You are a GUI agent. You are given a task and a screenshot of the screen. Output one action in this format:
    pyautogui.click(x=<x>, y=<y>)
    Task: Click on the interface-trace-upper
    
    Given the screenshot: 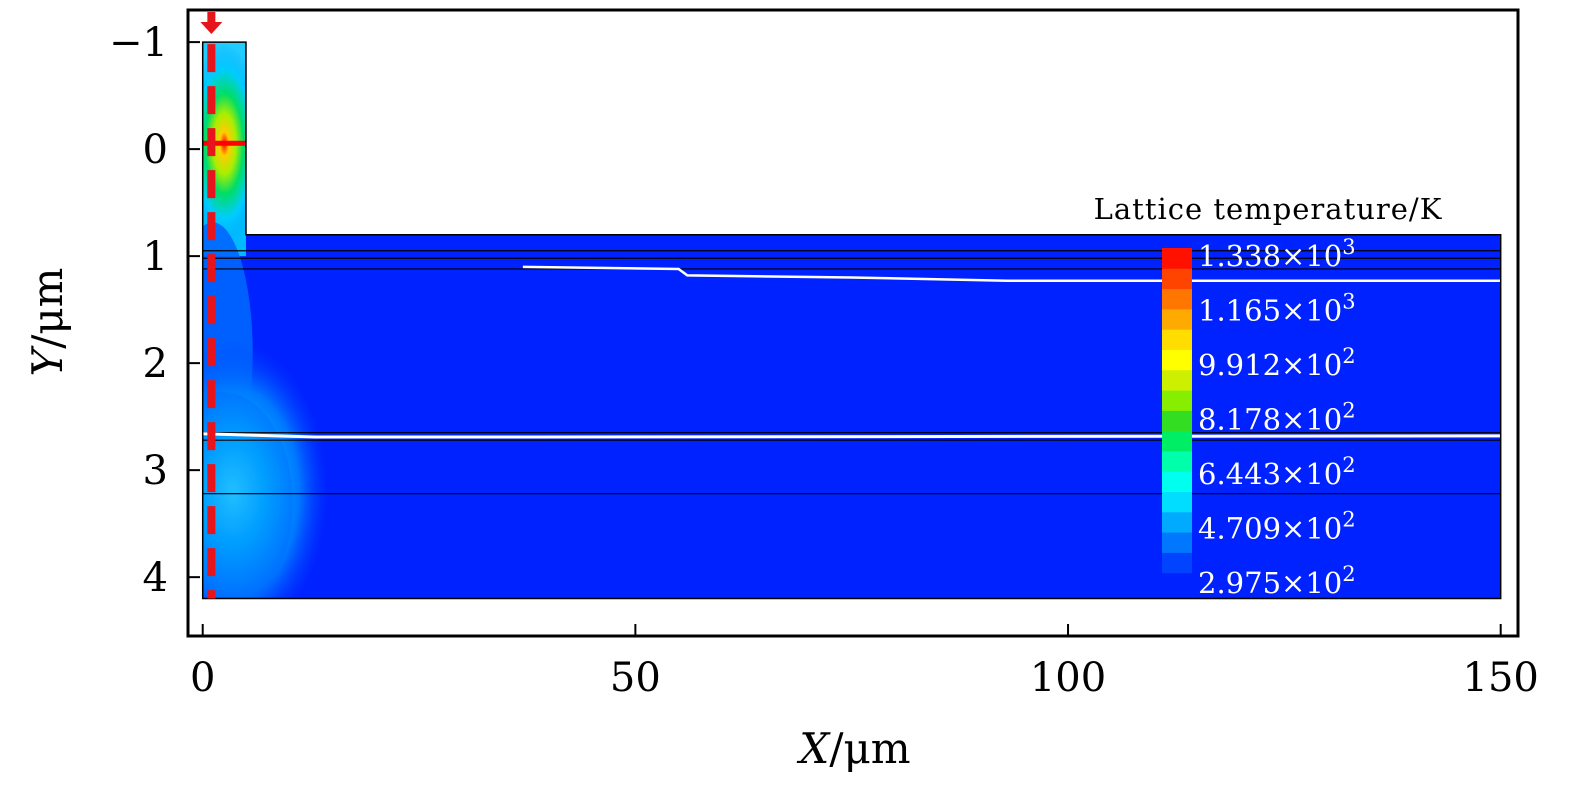 What is the action you would take?
    pyautogui.click(x=1011, y=273)
    